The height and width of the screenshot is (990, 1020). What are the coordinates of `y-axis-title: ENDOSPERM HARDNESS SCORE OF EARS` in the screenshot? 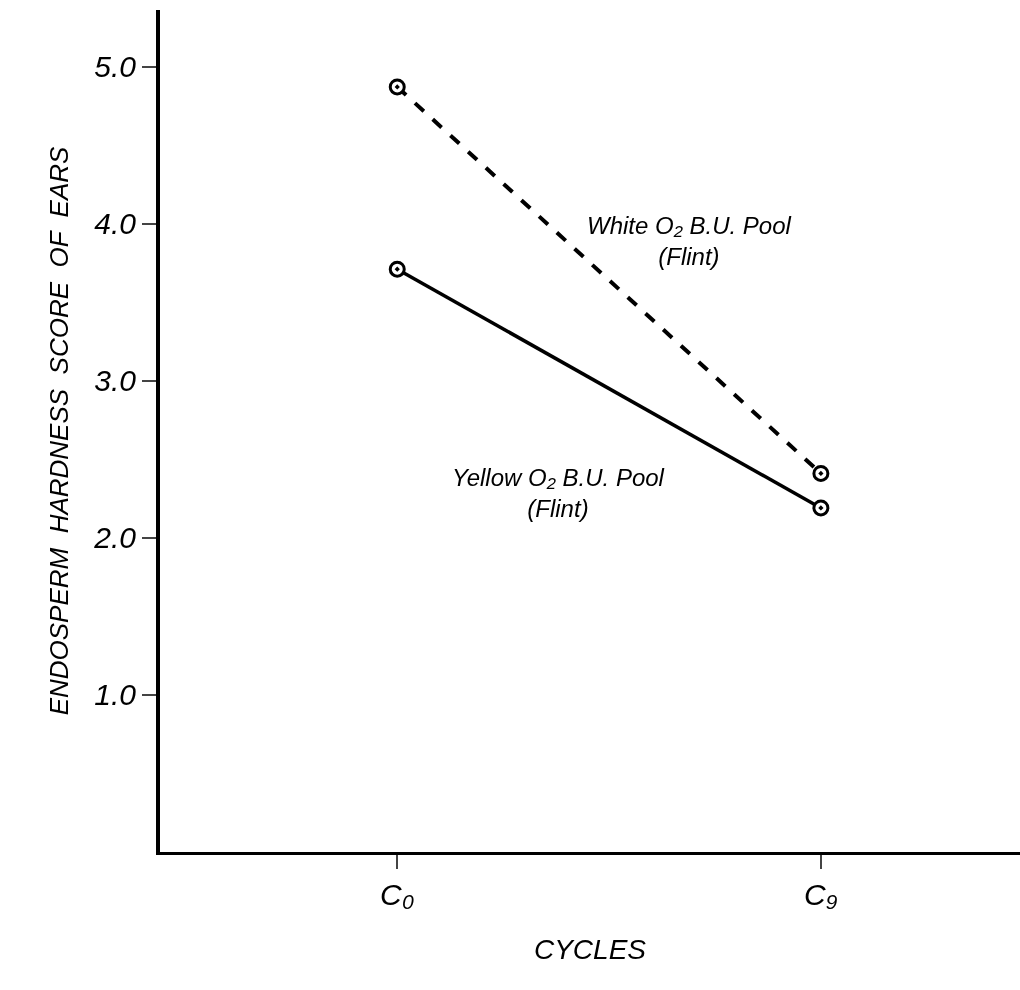 It's located at (59, 430).